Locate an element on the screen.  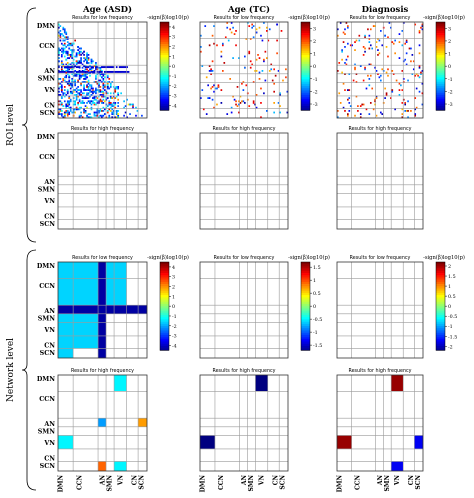
col-label: VN is located at coordinates (397, 480).